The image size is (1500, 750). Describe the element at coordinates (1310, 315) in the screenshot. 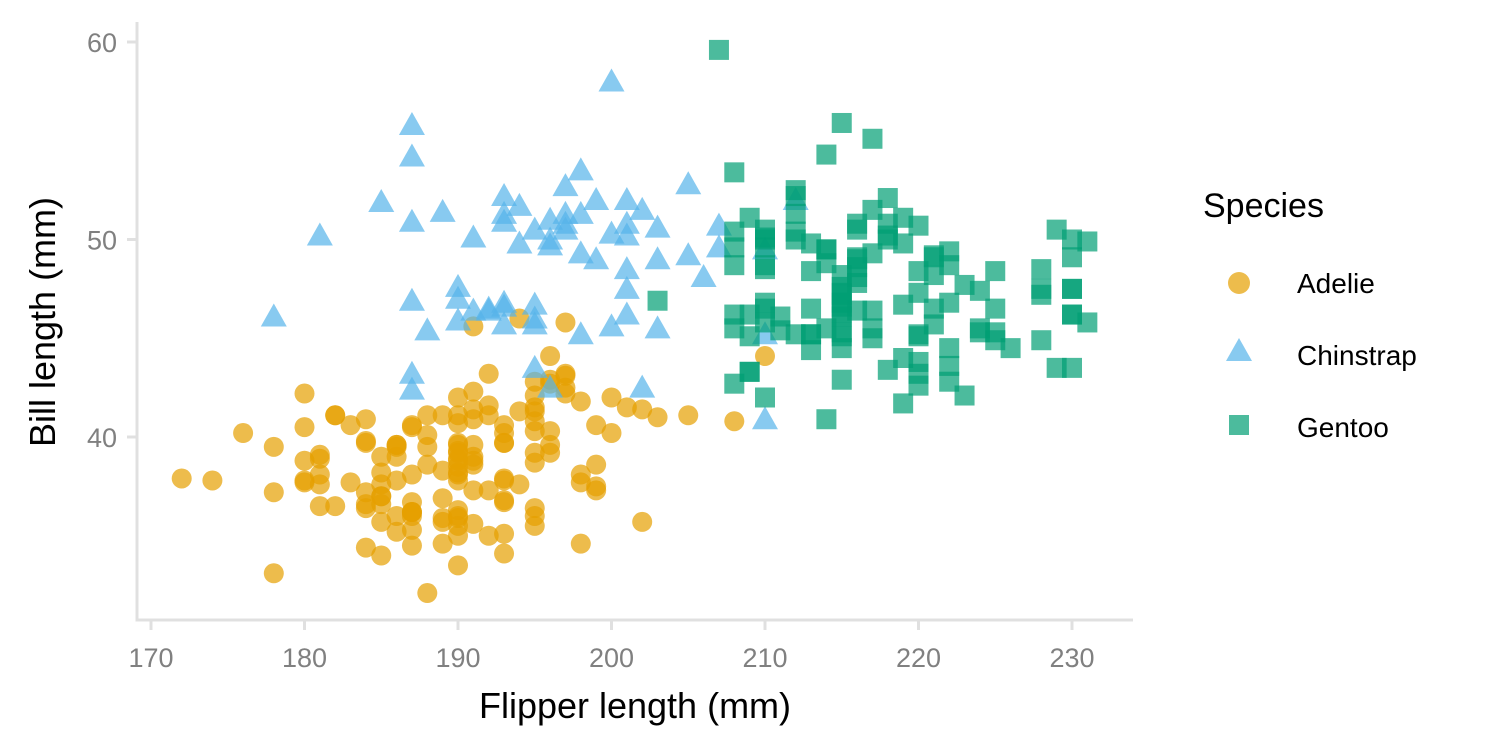

I see `legend: Species Adelie Chinstrap Gentoo` at that location.